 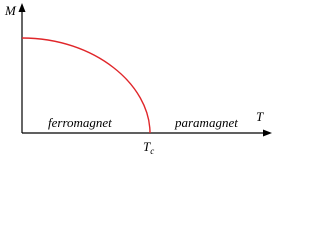 I want to click on paramagnet-label: paramagnet, so click(x=206, y=122).